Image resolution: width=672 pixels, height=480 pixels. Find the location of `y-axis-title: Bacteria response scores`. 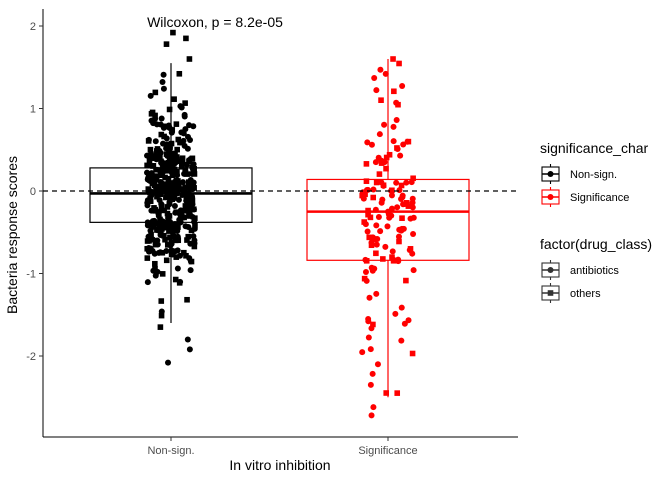

y-axis-title: Bacteria response scores is located at coordinates (12, 235).